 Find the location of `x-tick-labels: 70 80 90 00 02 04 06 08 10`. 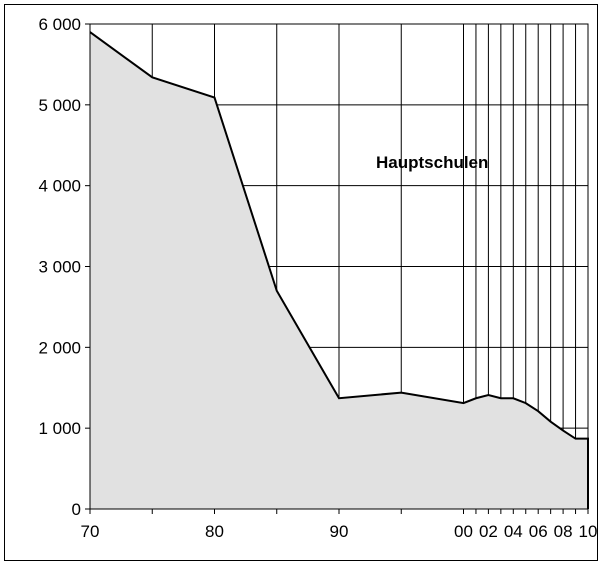

x-tick-labels: 70 80 90 00 02 04 06 08 10 is located at coordinates (339, 525).